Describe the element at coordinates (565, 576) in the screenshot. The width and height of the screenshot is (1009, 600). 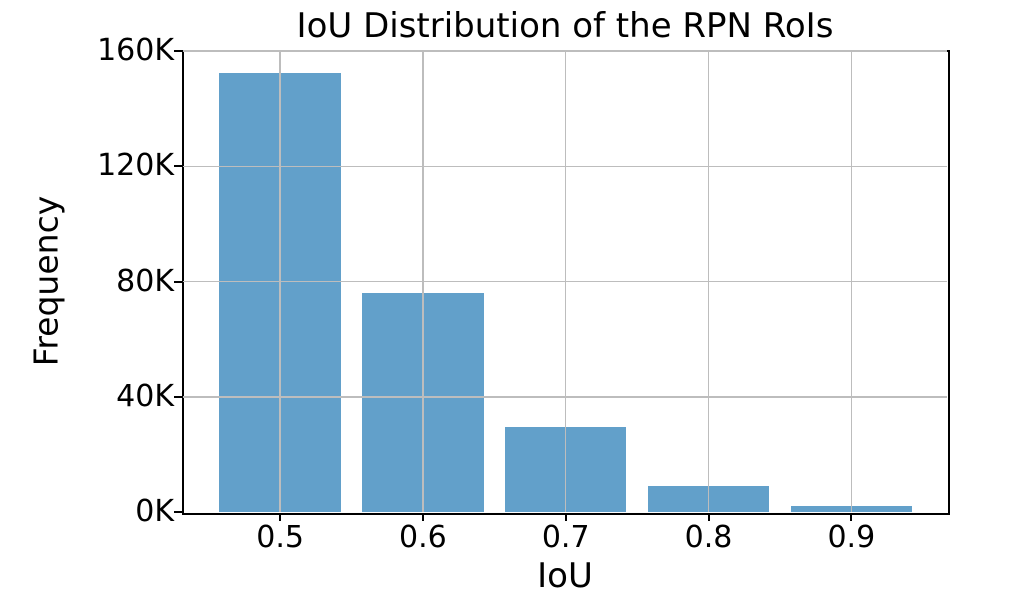
I see `x-axis-label: IoU` at that location.